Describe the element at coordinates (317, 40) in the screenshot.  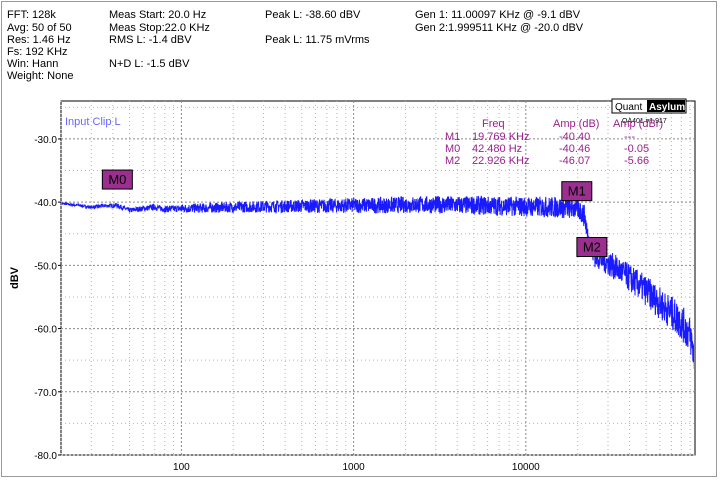
I see `peak-mvrms-readout: Peak L: 11.75 mVrms` at that location.